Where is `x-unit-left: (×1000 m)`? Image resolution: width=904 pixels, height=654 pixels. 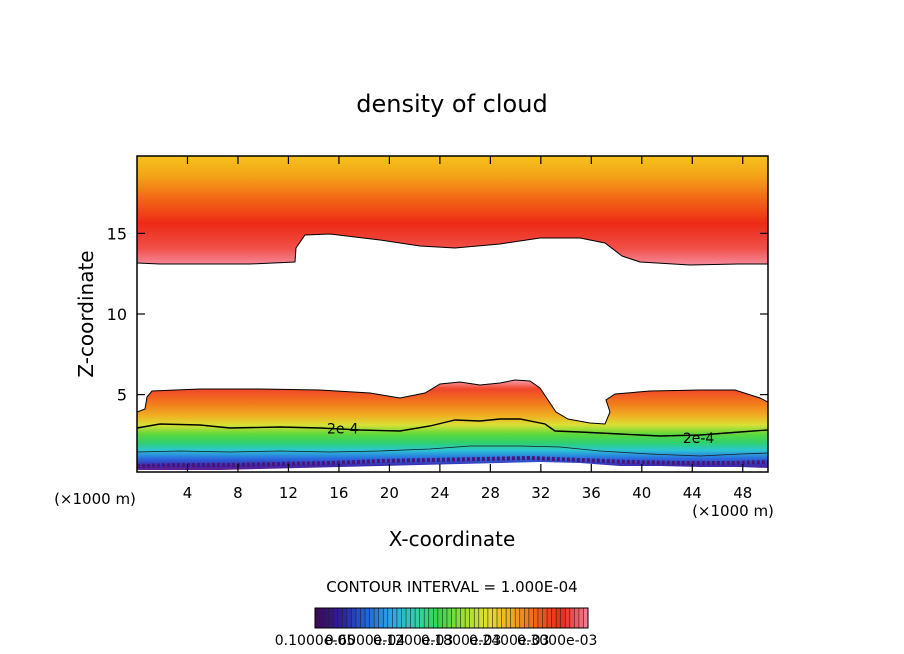 x-unit-left: (×1000 m) is located at coordinates (95, 499).